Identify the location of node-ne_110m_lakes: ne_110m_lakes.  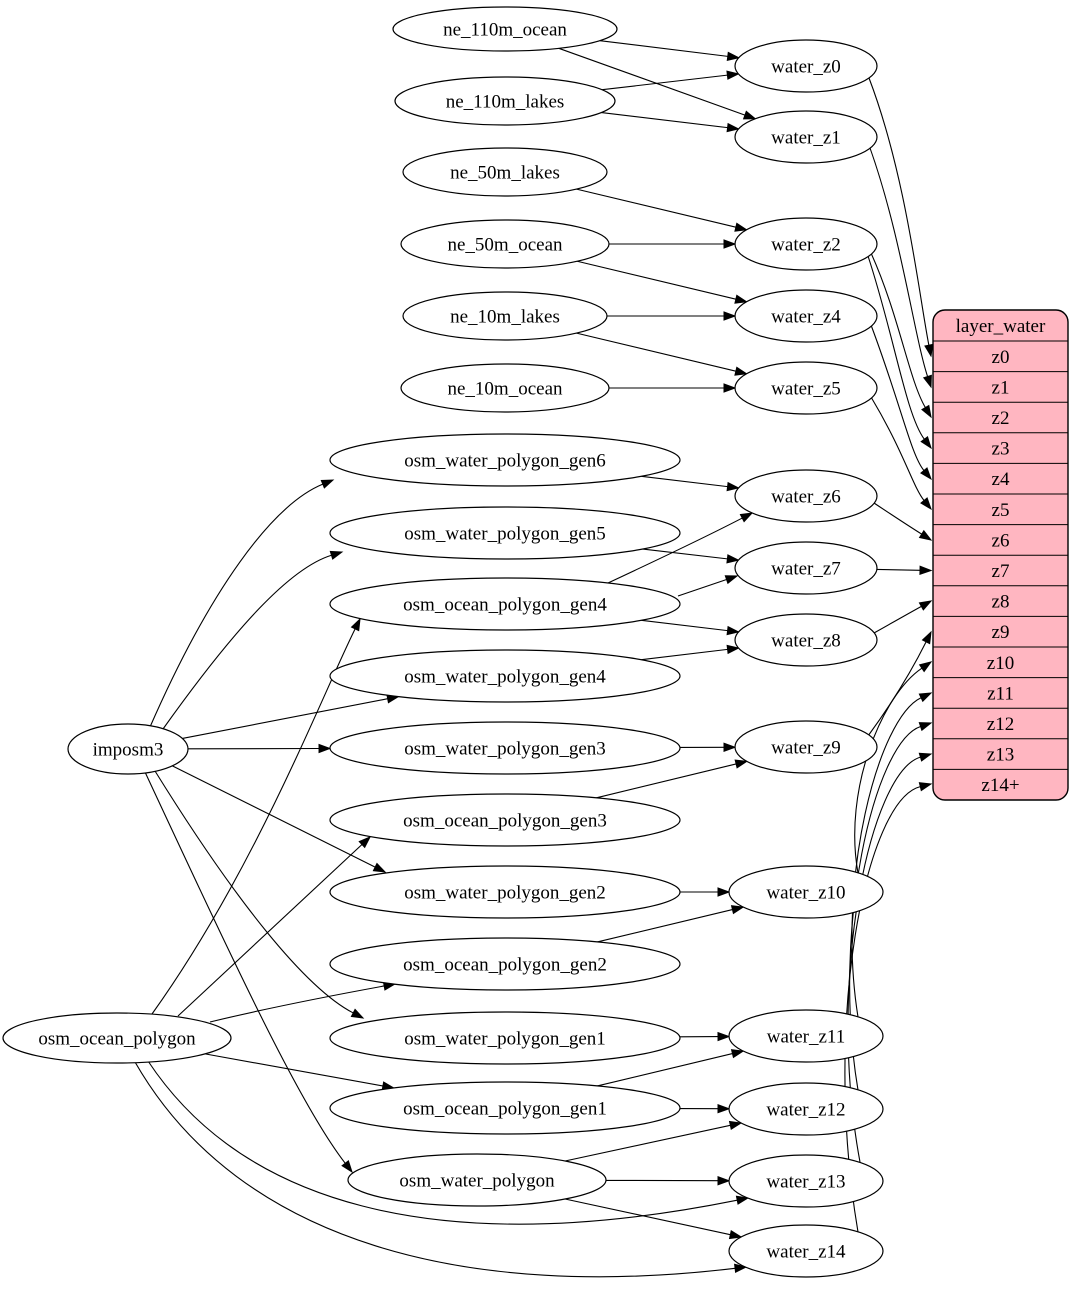
(505, 101).